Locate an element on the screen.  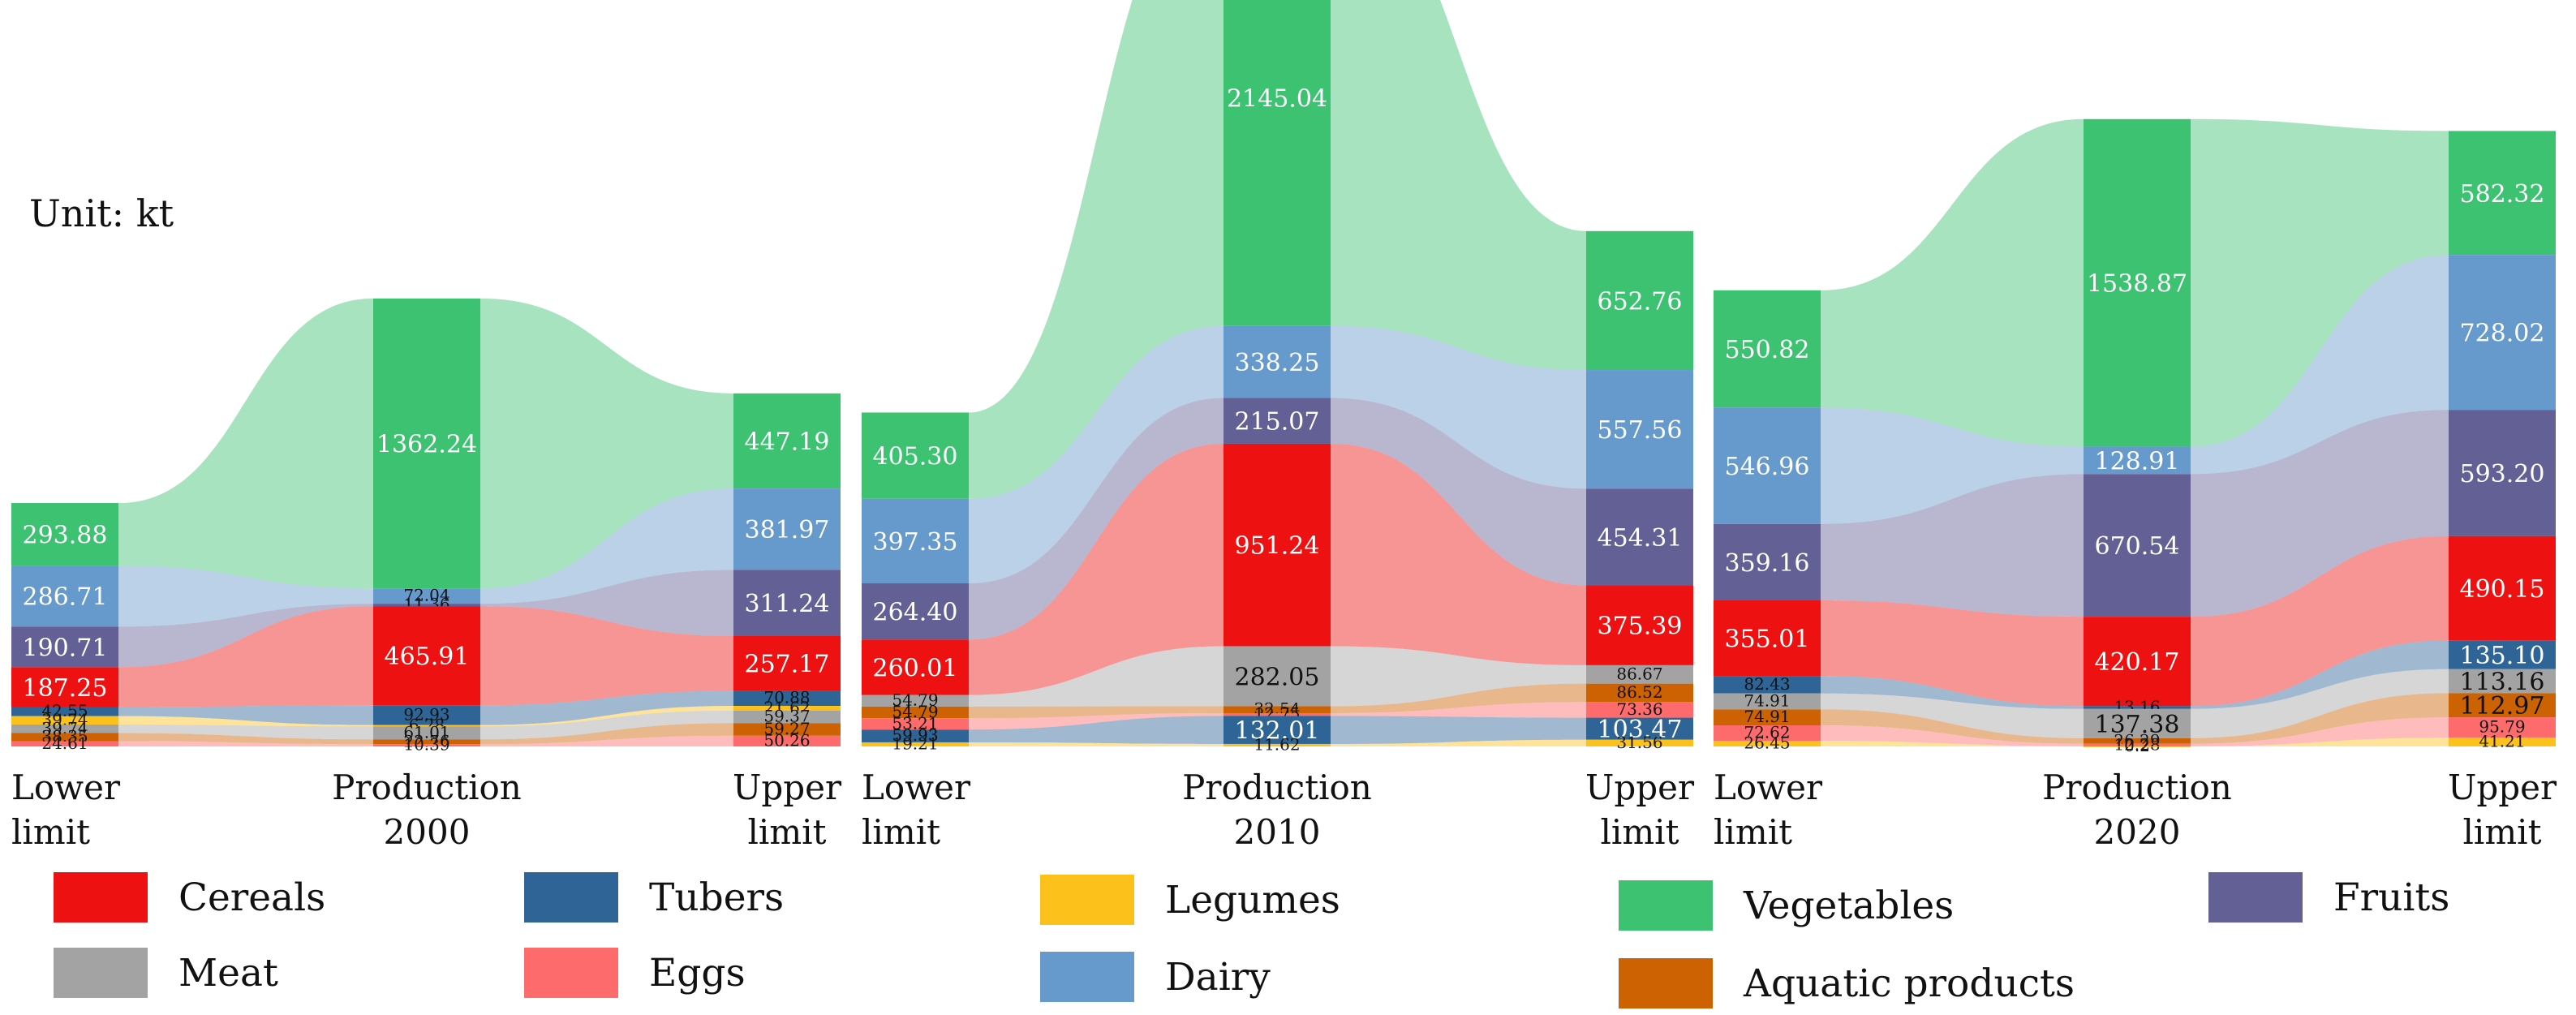
bar-tubers-p3-lower is located at coordinates (1767, 685).